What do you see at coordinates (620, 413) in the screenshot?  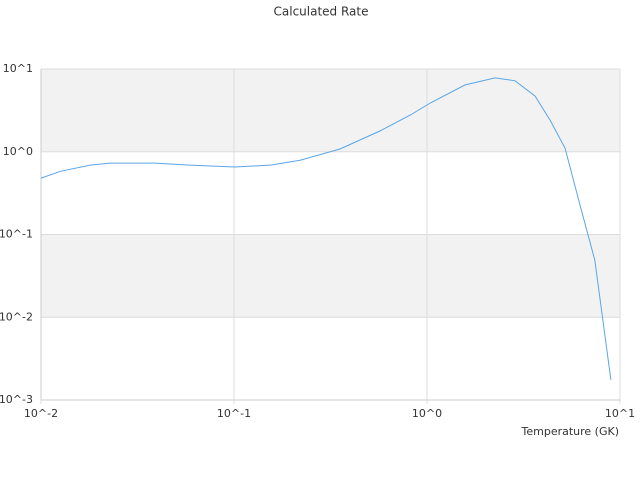 I see `x-tick-label: 10^1` at bounding box center [620, 413].